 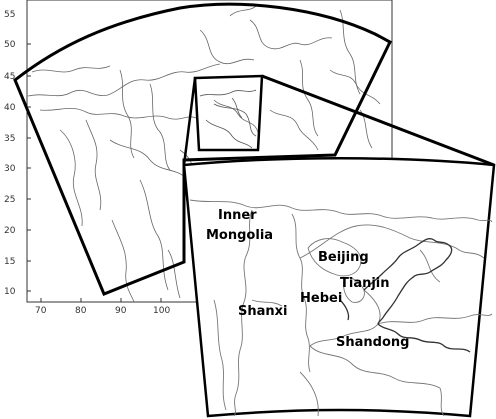 What do you see at coordinates (10, 169) in the screenshot?
I see `y-tick-label: 30` at bounding box center [10, 169].